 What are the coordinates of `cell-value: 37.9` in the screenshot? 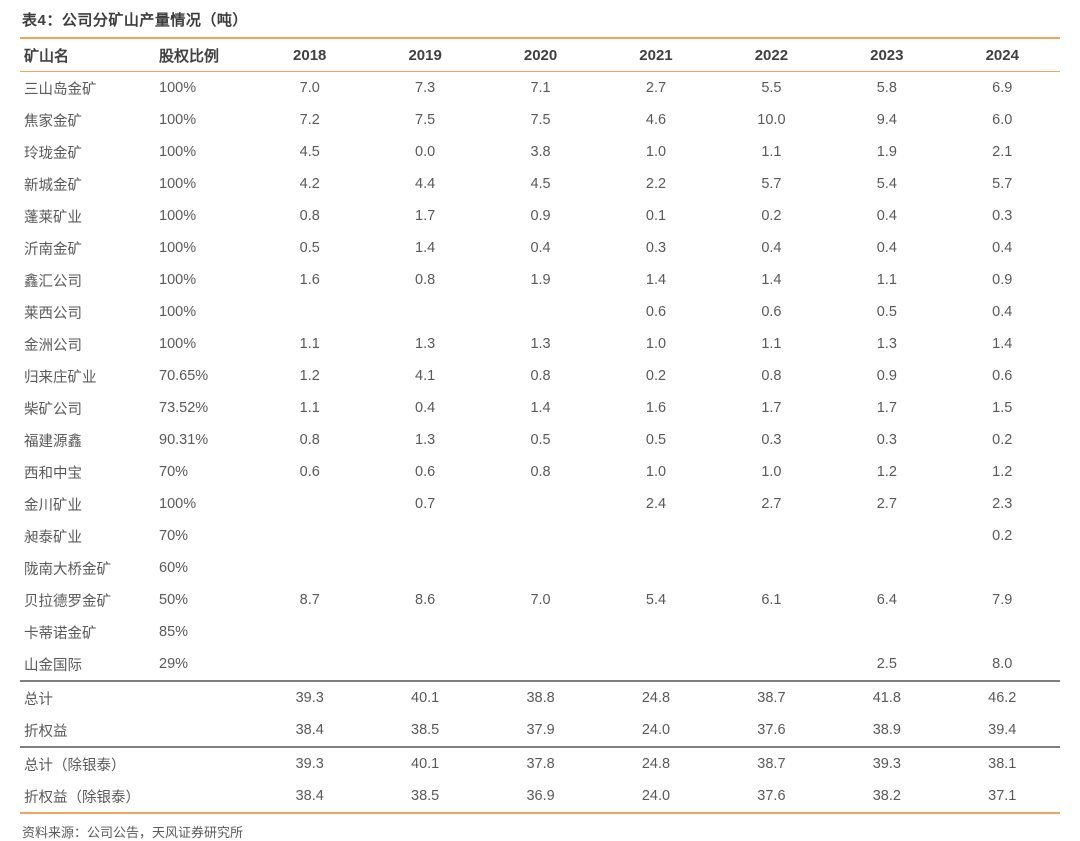 It's located at (540, 730).